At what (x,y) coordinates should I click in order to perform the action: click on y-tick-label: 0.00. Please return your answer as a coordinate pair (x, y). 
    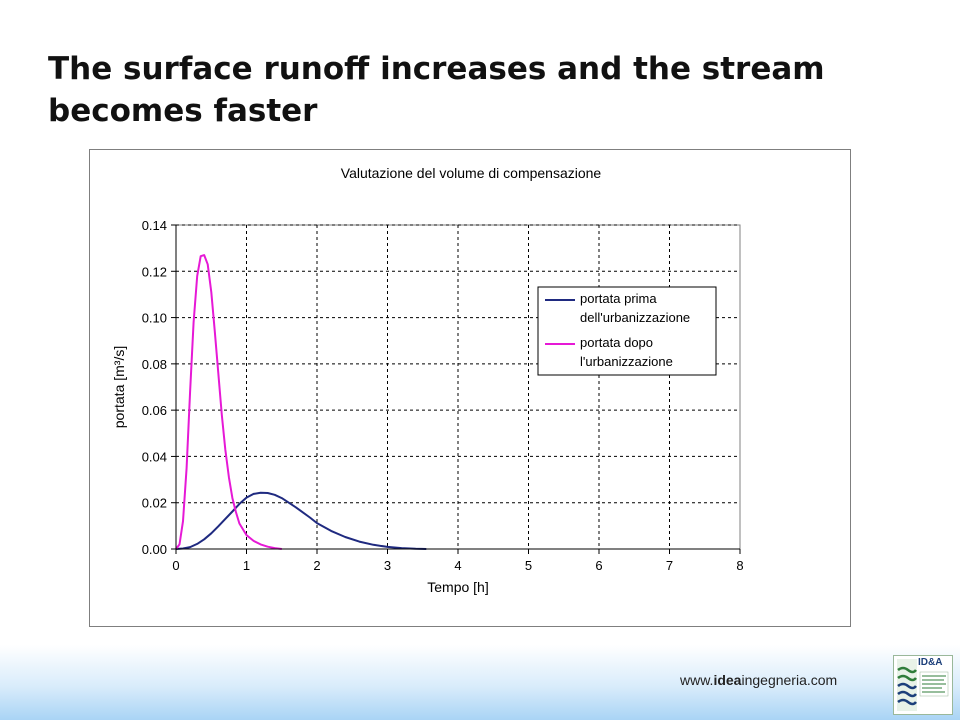
    Looking at the image, I should click on (154, 549).